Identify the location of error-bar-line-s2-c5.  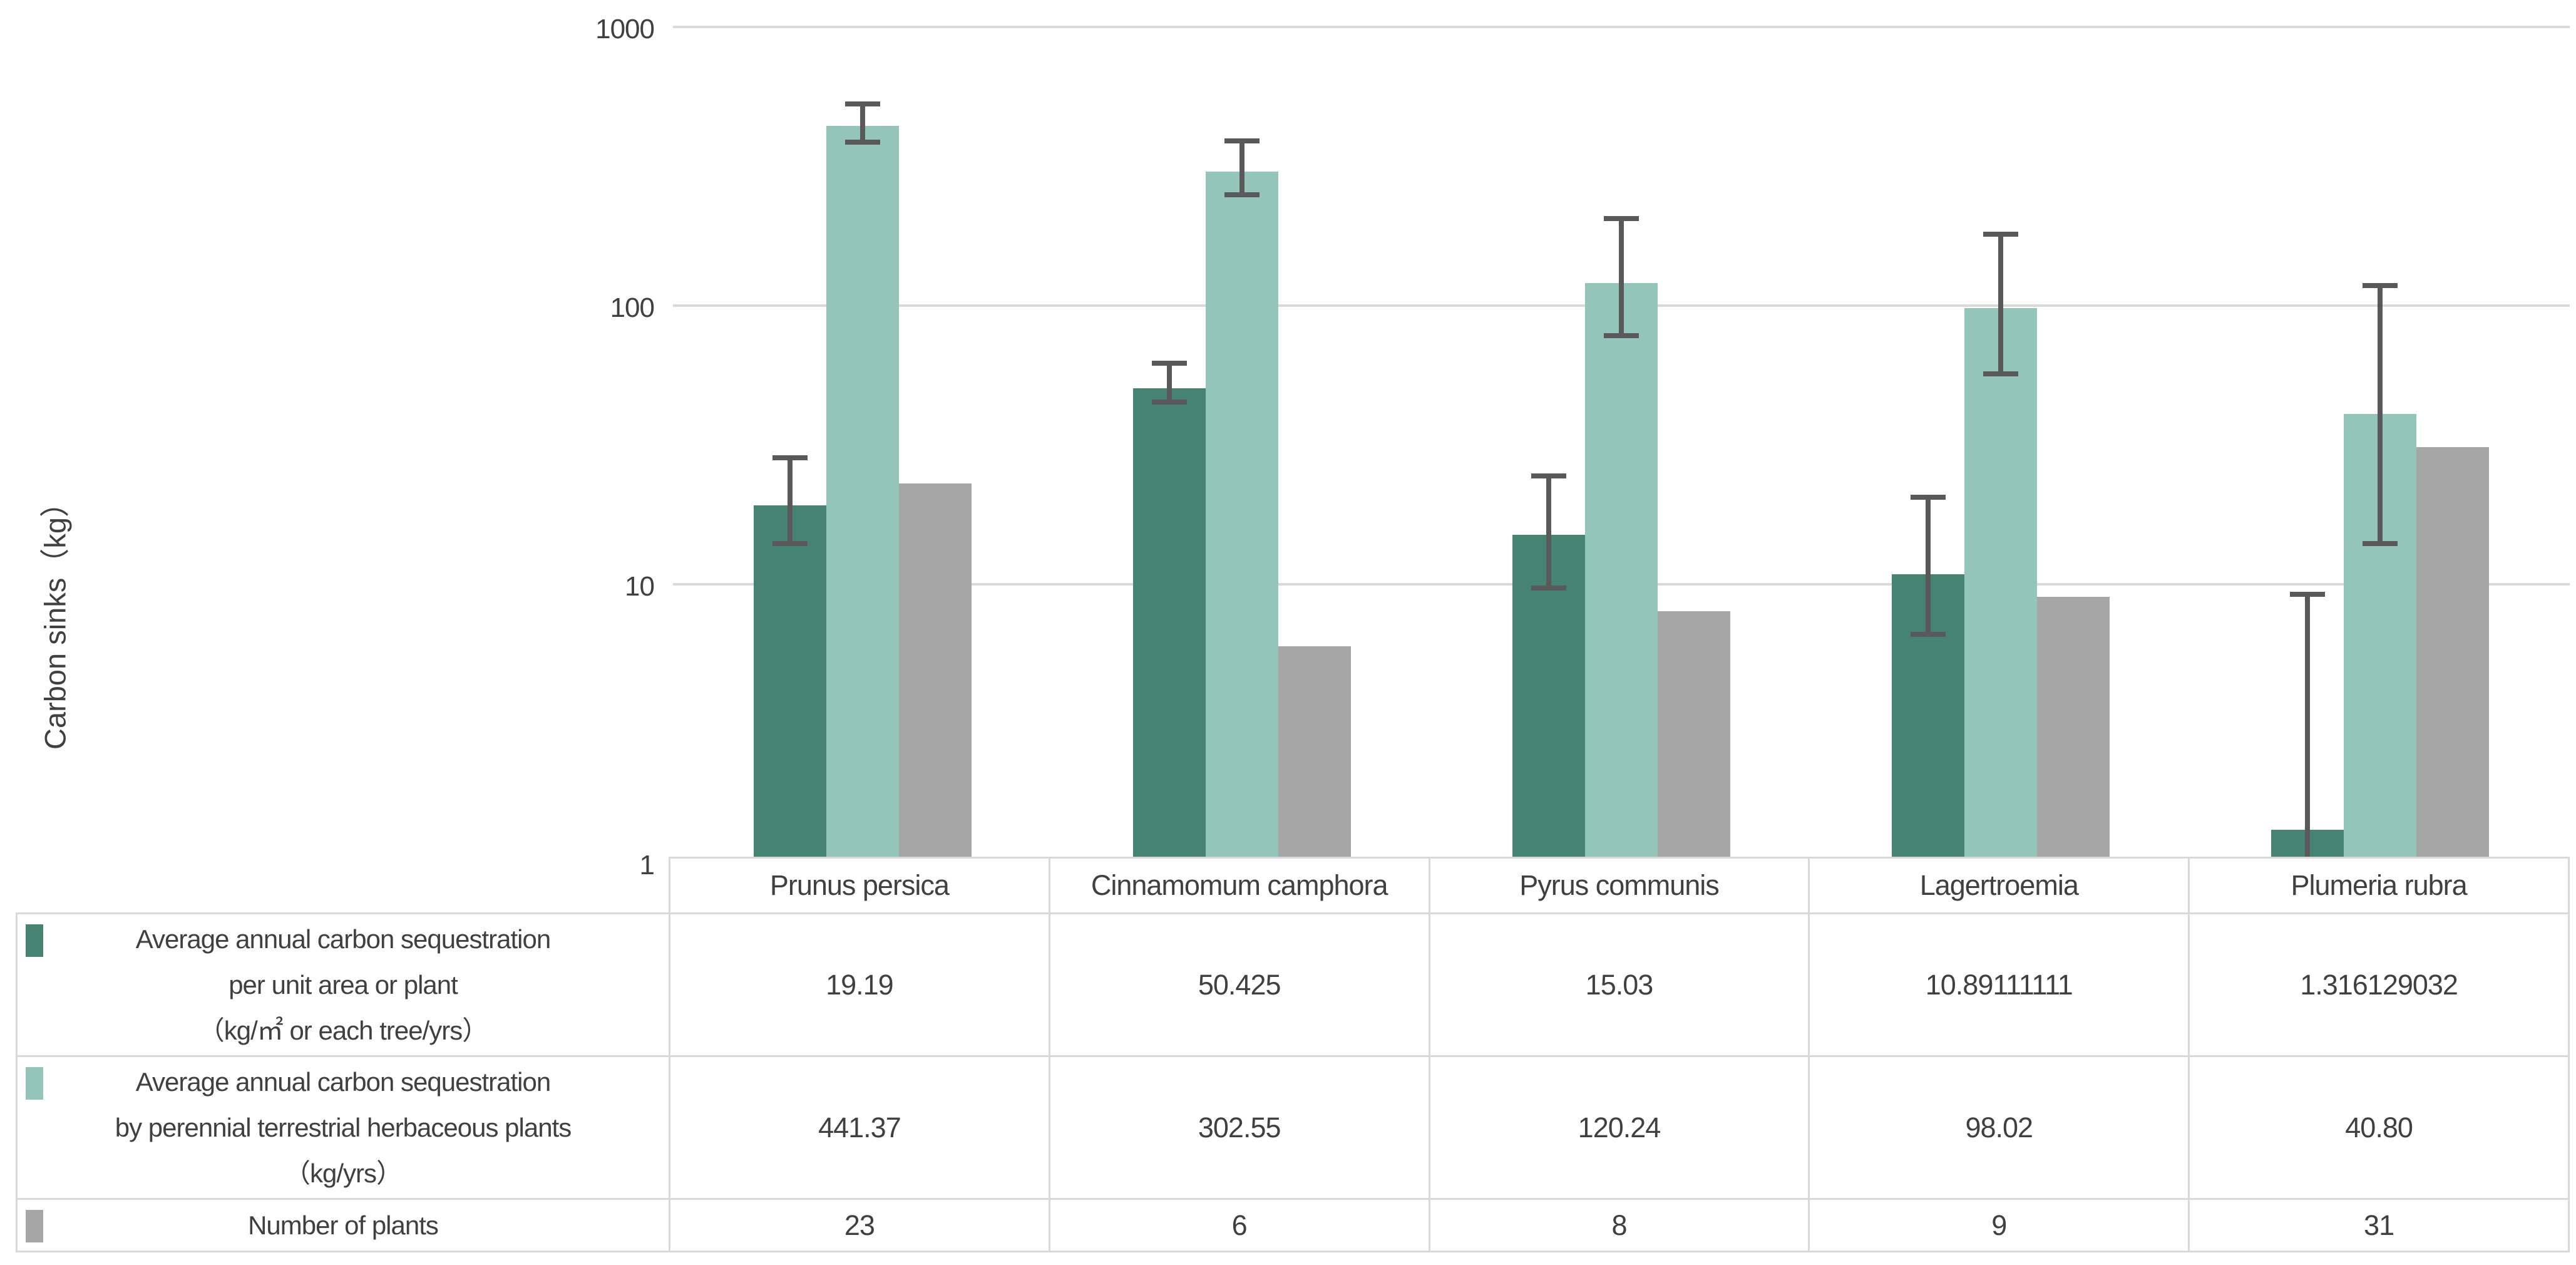
(2380, 415).